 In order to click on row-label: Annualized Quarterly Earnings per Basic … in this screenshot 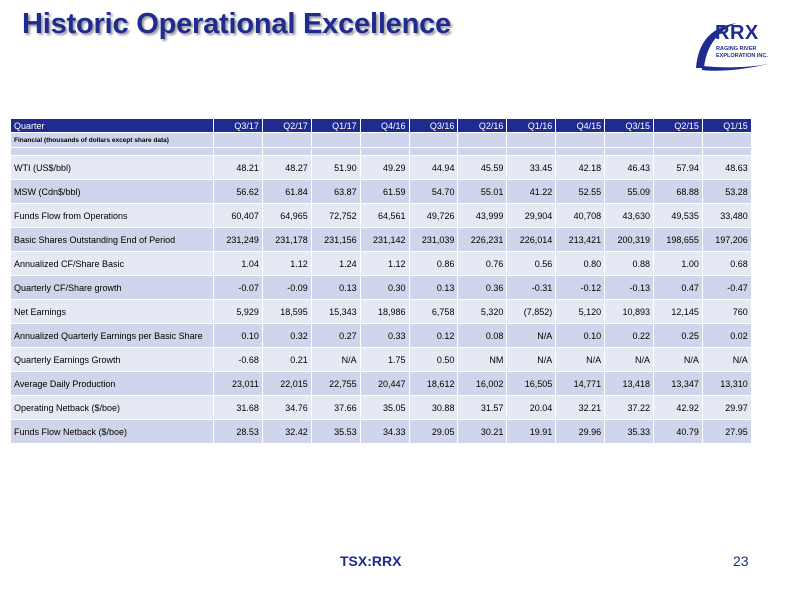, I will do `click(112, 335)`.